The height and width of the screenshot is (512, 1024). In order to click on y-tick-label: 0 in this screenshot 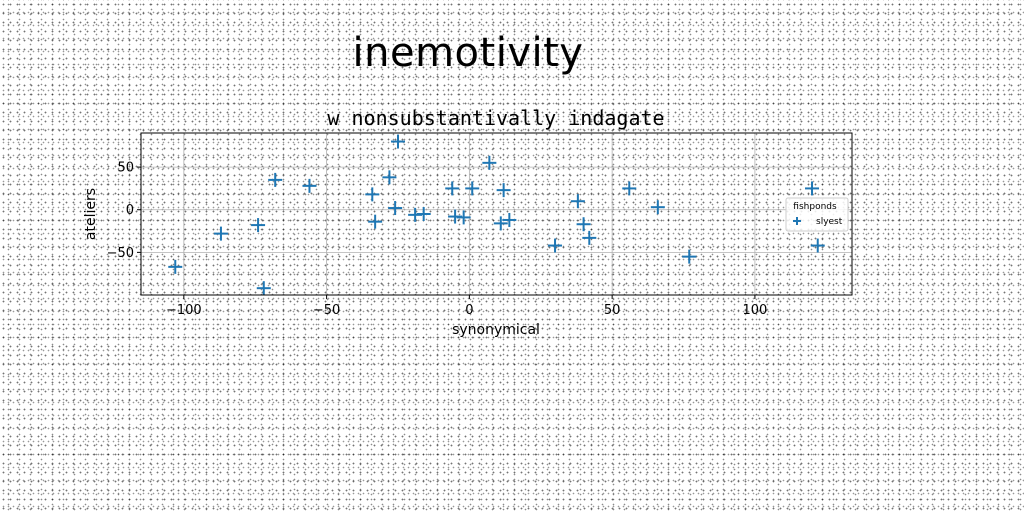, I will do `click(130, 210)`.